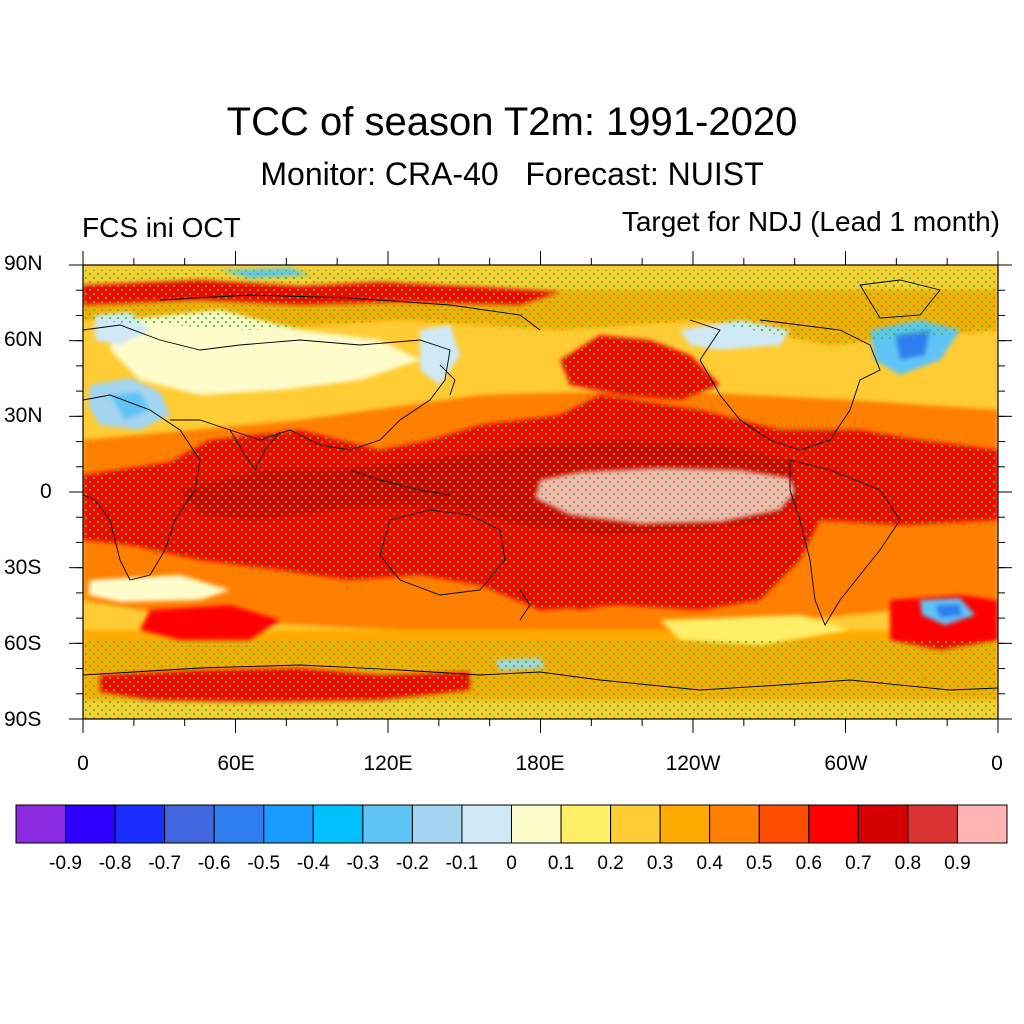 Image resolution: width=1024 pixels, height=1024 pixels. Describe the element at coordinates (159, 588) in the screenshot. I see `region-pale-south-indian` at that location.